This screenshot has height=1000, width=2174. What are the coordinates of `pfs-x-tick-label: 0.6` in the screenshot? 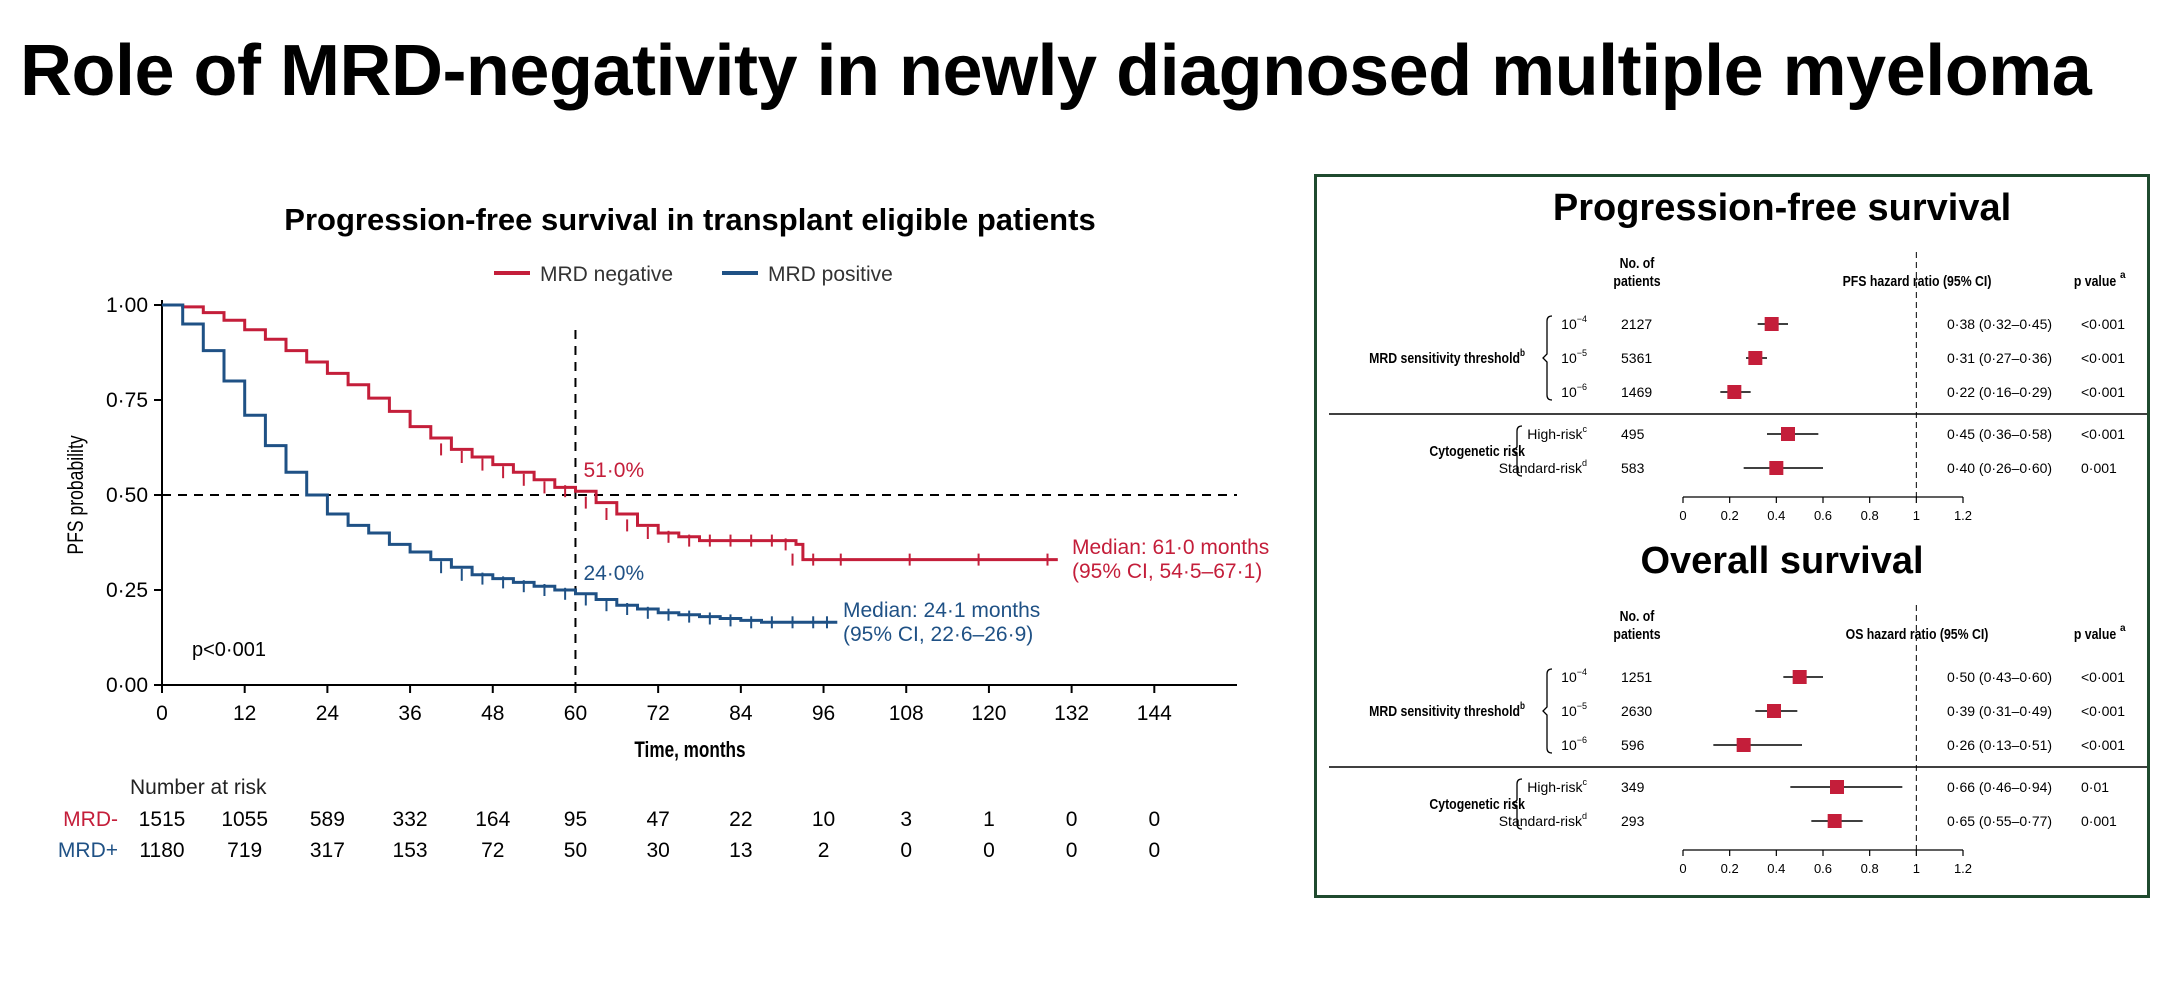 It's located at (1823, 515).